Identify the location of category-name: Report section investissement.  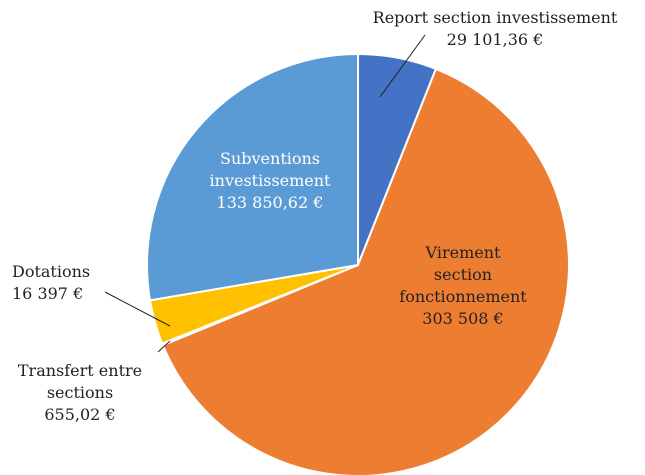
(495, 17).